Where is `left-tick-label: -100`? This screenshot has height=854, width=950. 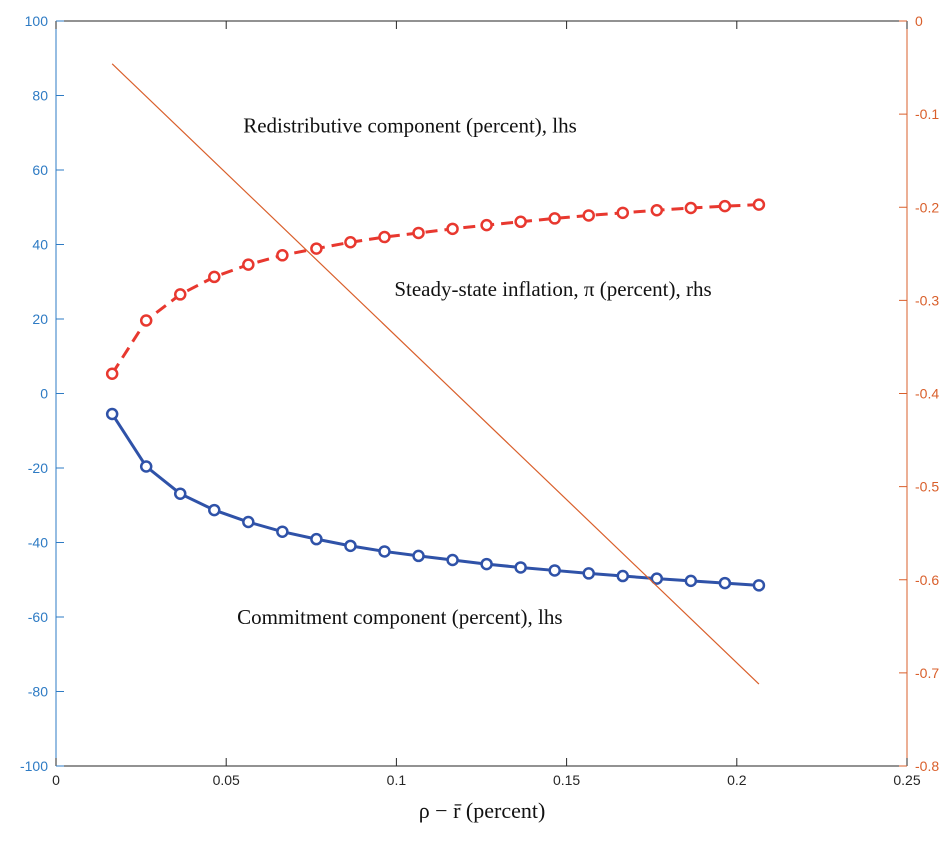 left-tick-label: -100 is located at coordinates (34, 766).